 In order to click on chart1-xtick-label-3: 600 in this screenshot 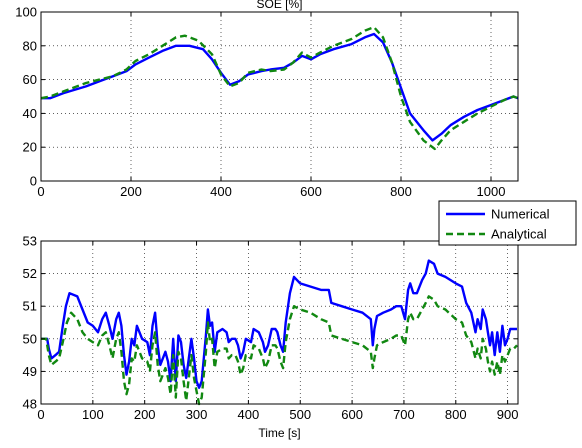, I will do `click(311, 191)`.